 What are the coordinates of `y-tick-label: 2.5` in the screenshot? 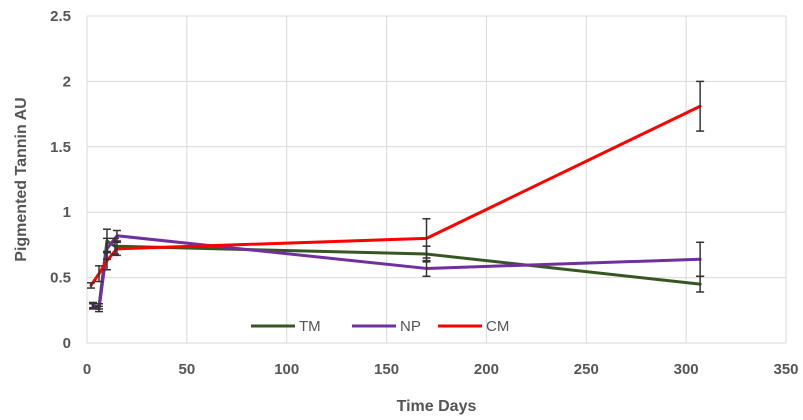 It's located at (60, 16).